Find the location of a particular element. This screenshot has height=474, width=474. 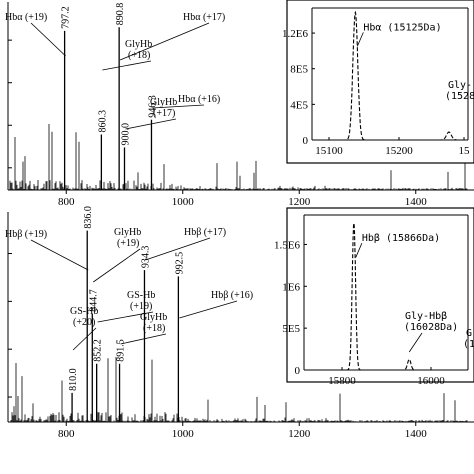

peak-annotation: Hbα (+16) is located at coordinates (199, 99).